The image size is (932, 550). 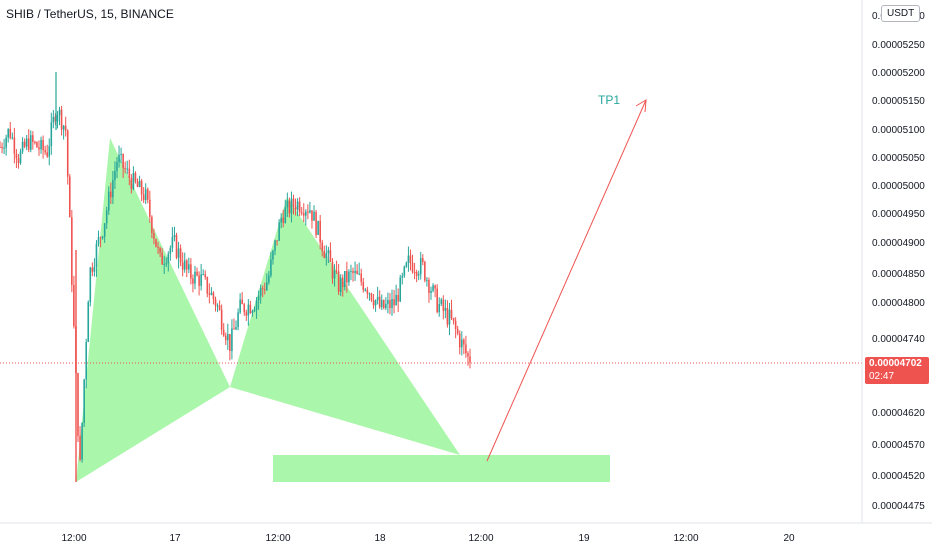 What do you see at coordinates (641, 106) in the screenshot?
I see `arrow-head` at bounding box center [641, 106].